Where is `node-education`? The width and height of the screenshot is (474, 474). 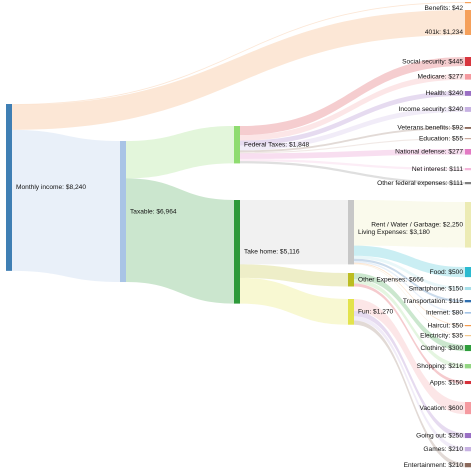
node-education is located at coordinates (468, 139).